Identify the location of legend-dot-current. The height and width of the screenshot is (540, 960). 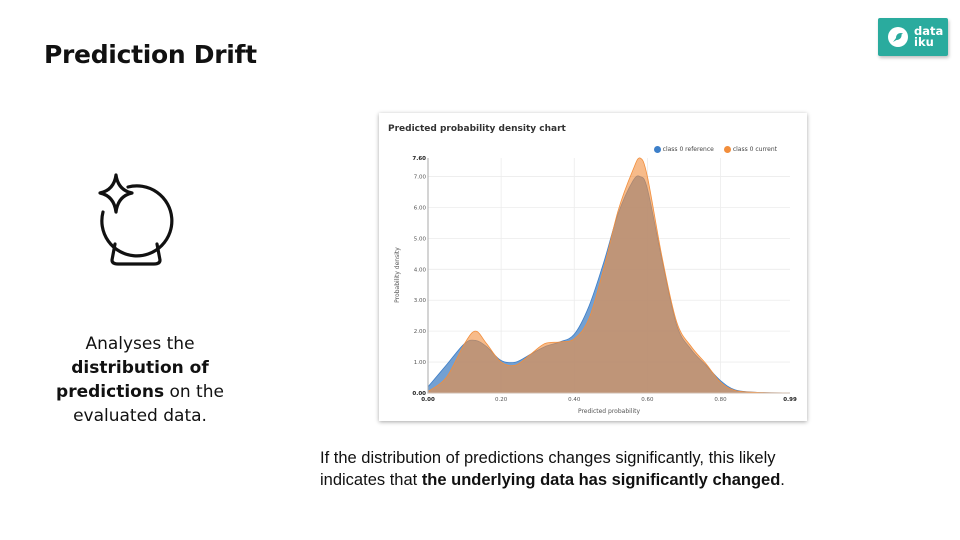
(727, 149).